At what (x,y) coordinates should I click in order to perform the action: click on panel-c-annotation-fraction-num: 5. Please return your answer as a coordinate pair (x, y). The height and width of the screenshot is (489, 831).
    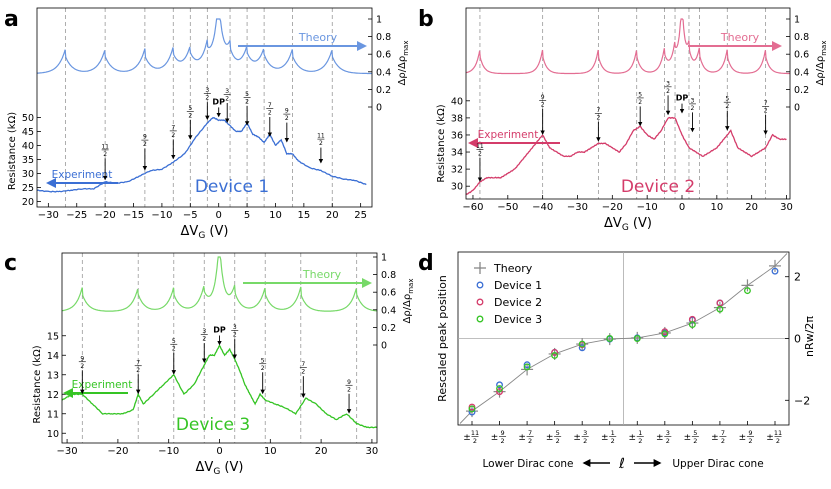
    Looking at the image, I should click on (263, 360).